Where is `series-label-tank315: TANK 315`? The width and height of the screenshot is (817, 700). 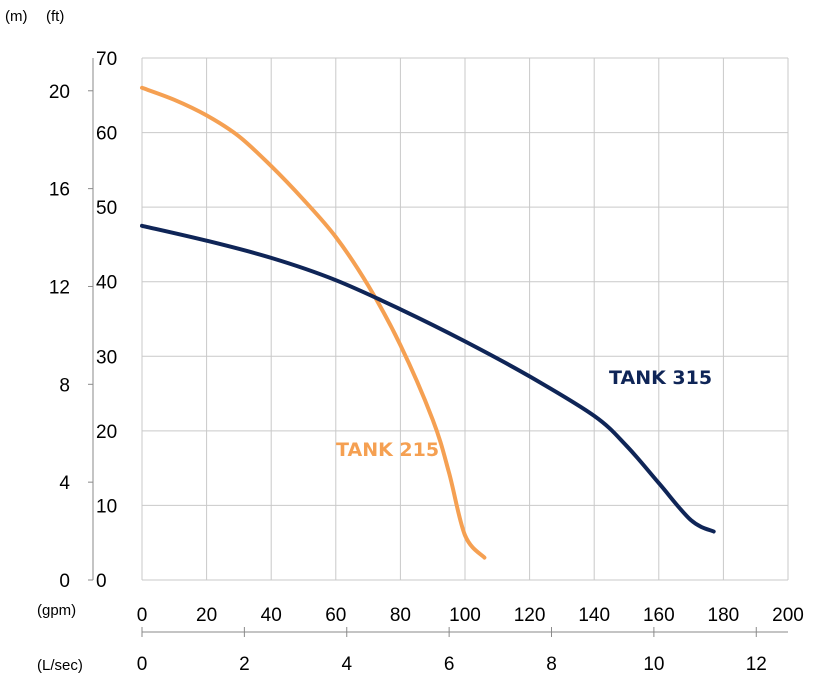
series-label-tank315: TANK 315 is located at coordinates (660, 378).